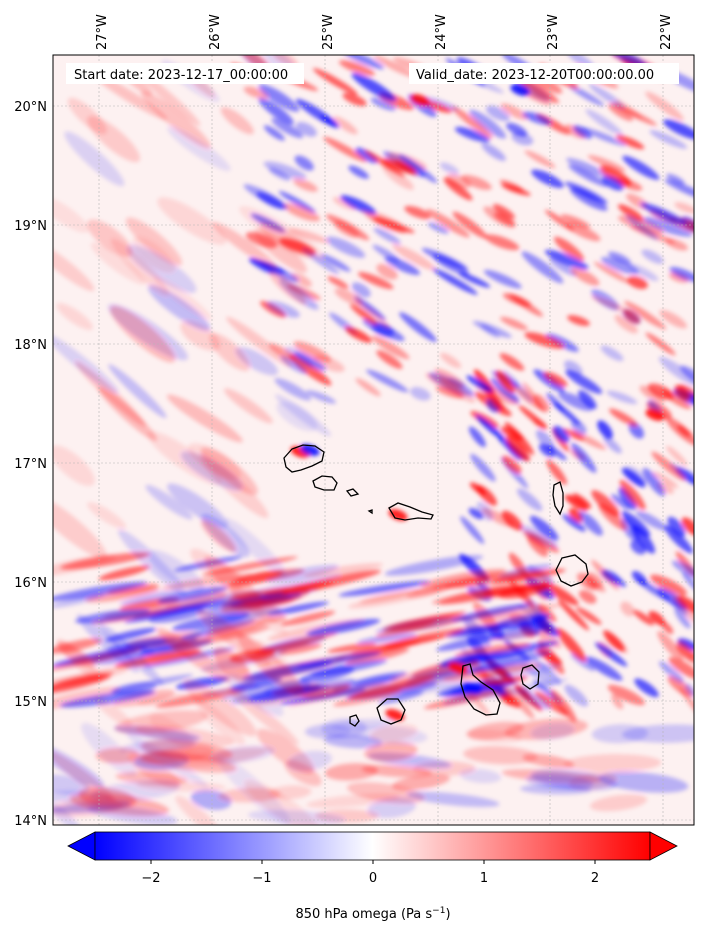 Image resolution: width=703 pixels, height=936 pixels. Describe the element at coordinates (30, 702) in the screenshot. I see `lat-tick-label: 15°N` at that location.